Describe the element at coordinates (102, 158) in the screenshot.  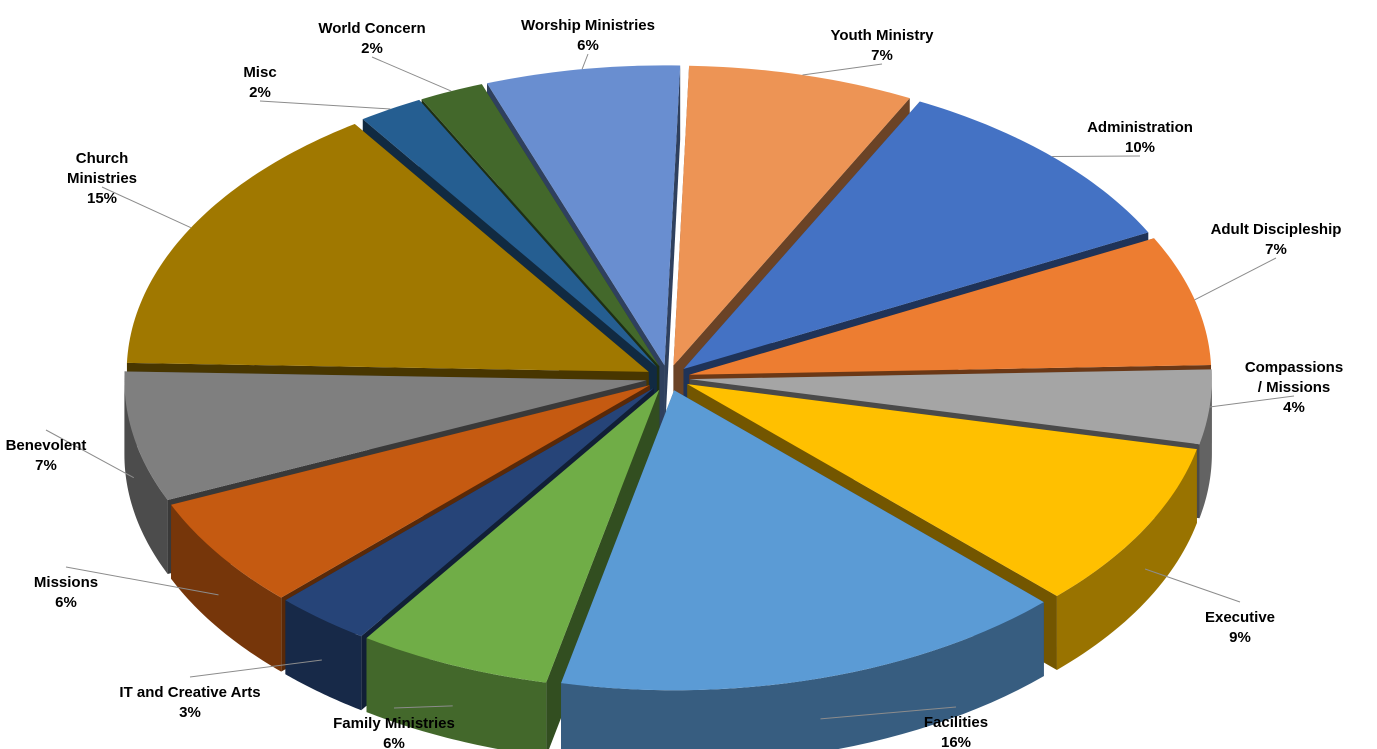
I see `slice-name: Church` at that location.